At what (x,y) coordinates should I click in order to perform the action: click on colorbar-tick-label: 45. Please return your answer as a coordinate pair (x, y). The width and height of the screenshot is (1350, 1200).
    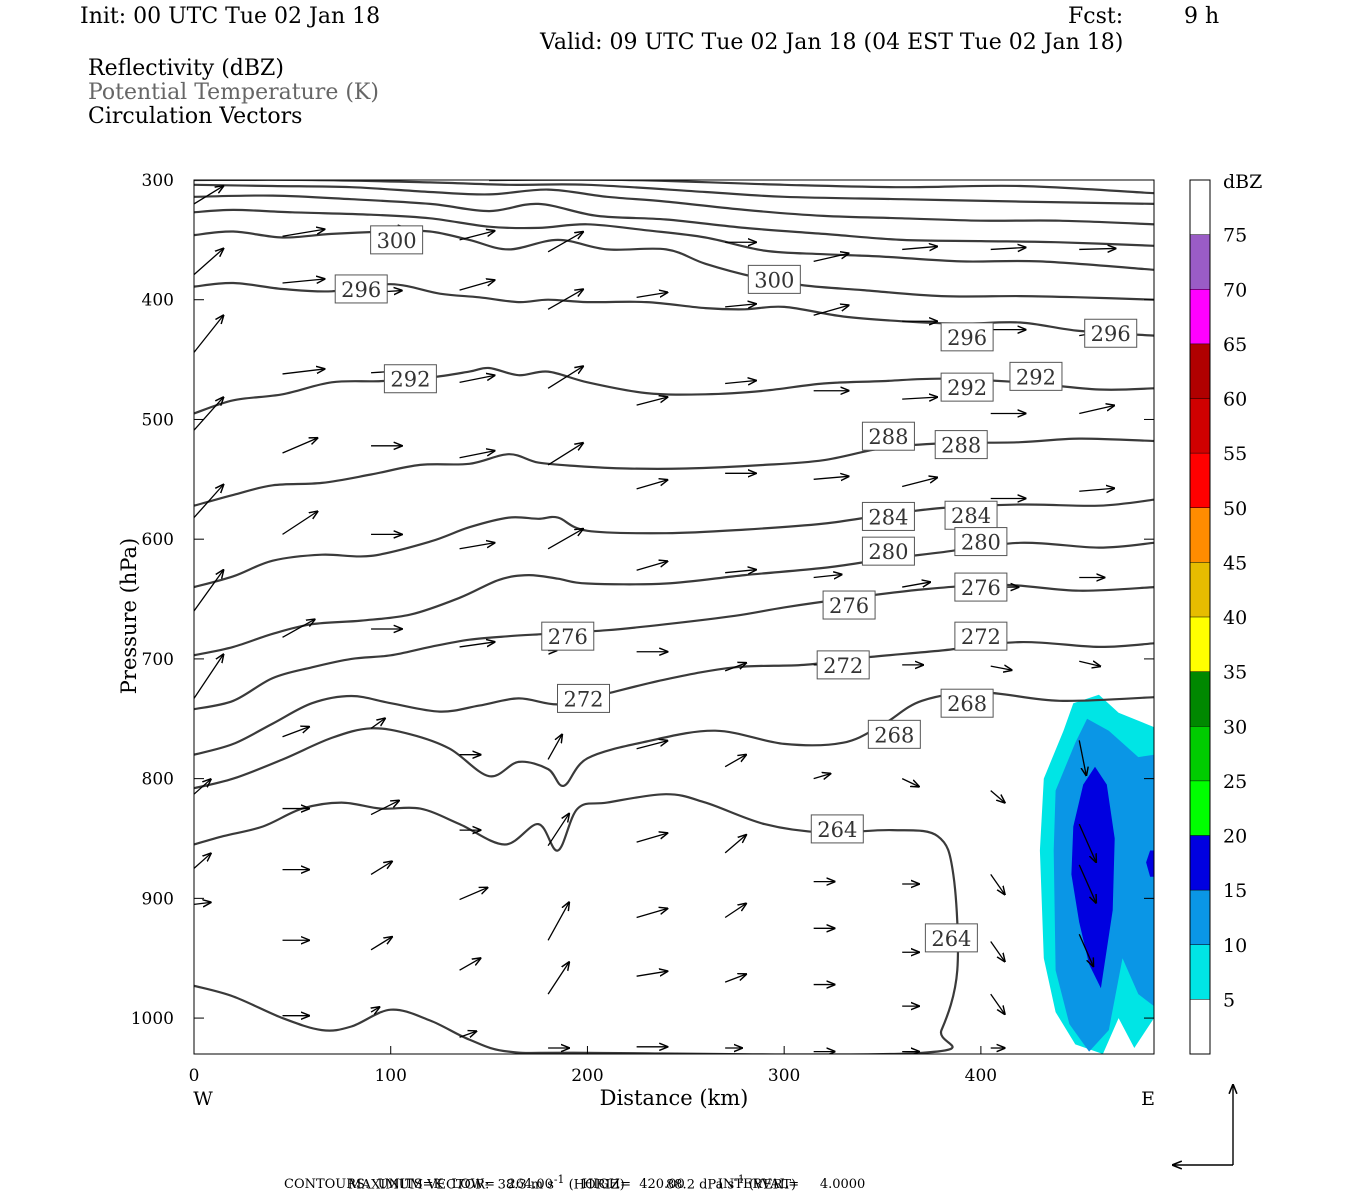
    Looking at the image, I should click on (1235, 563).